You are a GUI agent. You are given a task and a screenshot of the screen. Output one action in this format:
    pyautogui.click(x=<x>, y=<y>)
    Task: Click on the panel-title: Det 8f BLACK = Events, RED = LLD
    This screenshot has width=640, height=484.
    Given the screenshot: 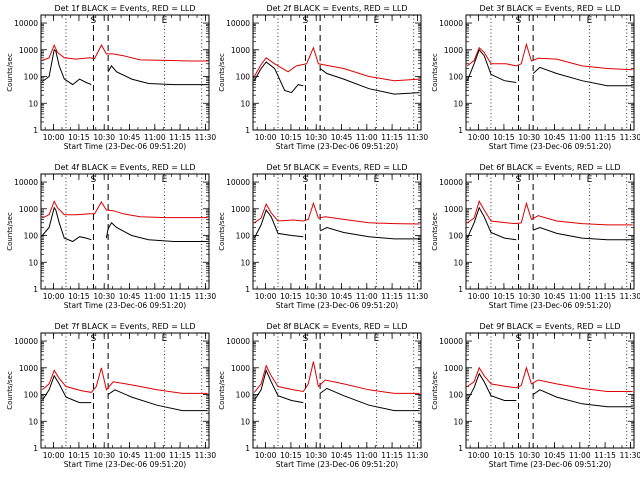 What is the action you would take?
    pyautogui.click(x=336, y=326)
    